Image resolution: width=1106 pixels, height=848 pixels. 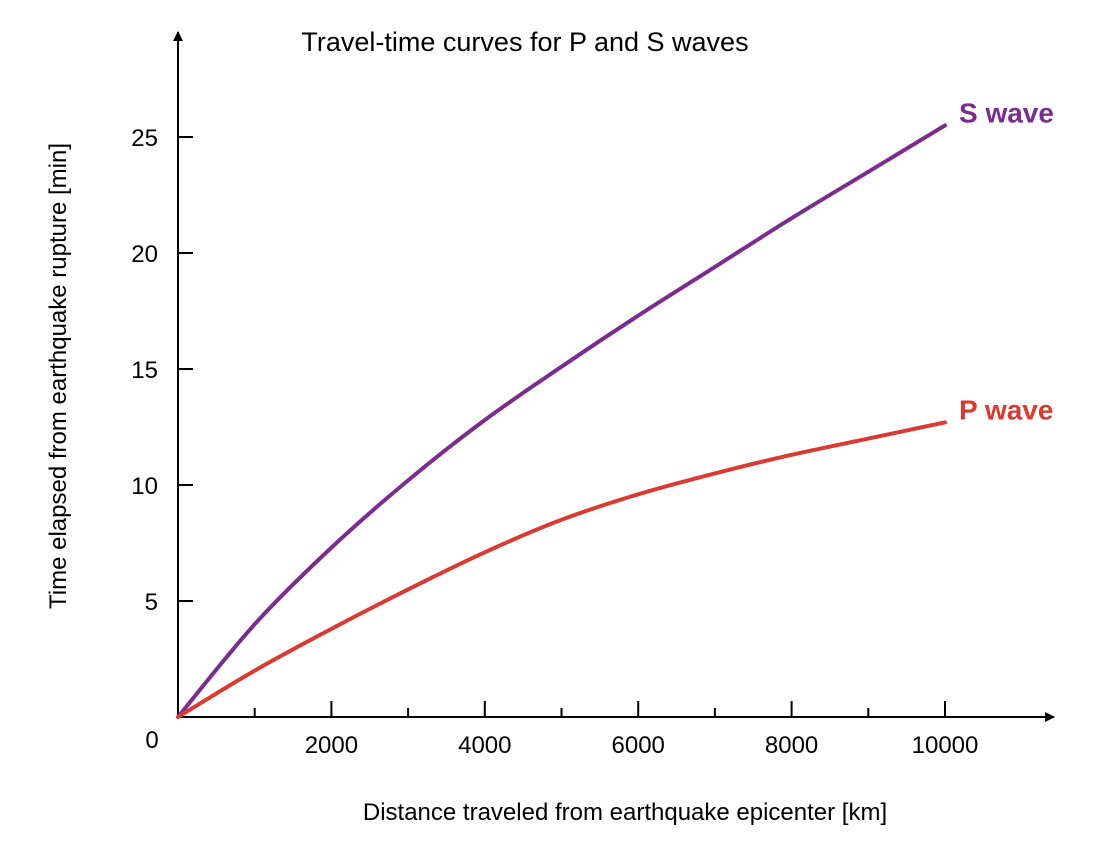 What do you see at coordinates (151, 602) in the screenshot?
I see `y-tick-label: 5` at bounding box center [151, 602].